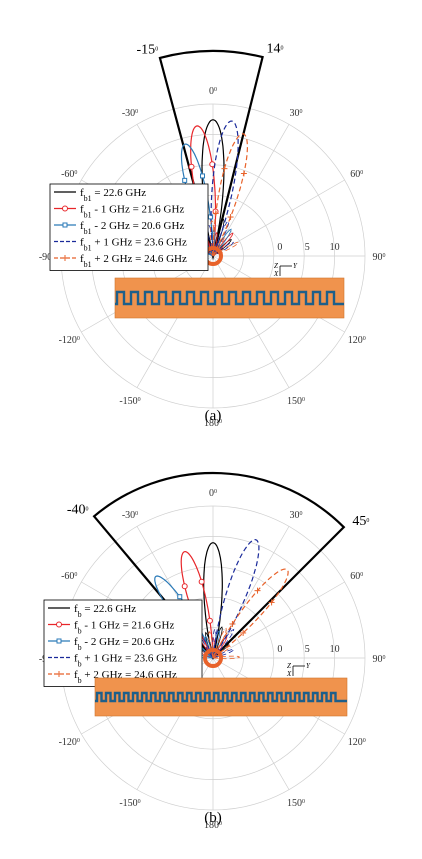 This screenshot has height=859, width=422. What do you see at coordinates (133, 245) in the screenshot?
I see `legend-label: fb1 + 1 GHz = 23.6 GHz` at bounding box center [133, 245].